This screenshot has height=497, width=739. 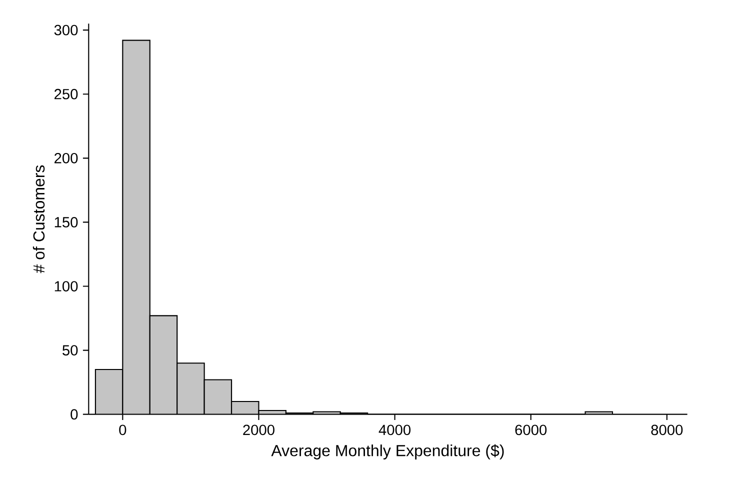 What do you see at coordinates (531, 430) in the screenshot?
I see `x-tick-label: 6000` at bounding box center [531, 430].